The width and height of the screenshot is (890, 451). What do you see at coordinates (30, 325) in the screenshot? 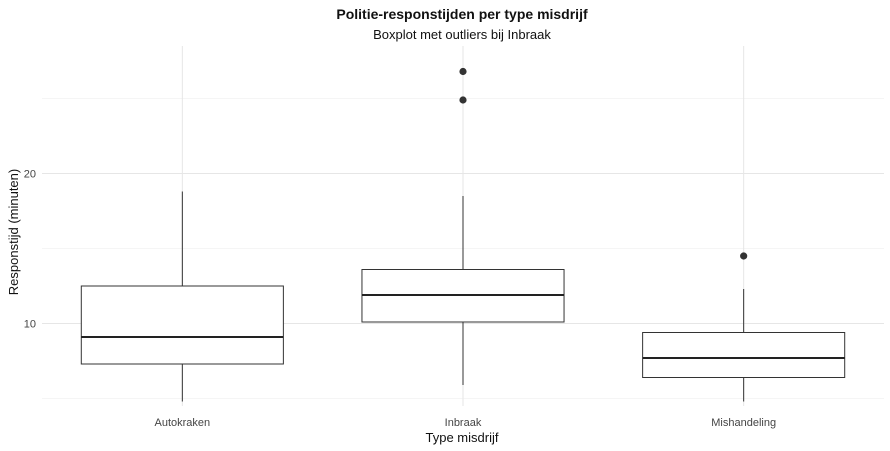
I see `y-tick-label: 10` at bounding box center [30, 325].